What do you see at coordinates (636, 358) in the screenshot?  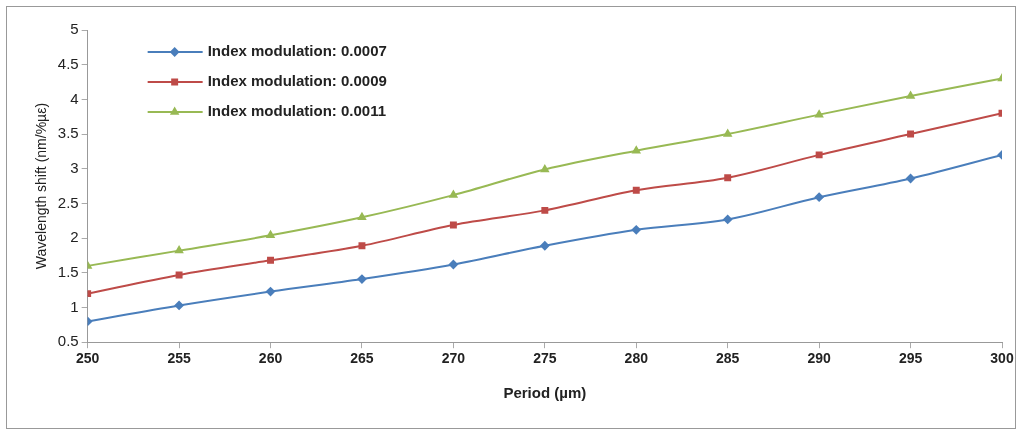 I see `x-tick-label: 280` at bounding box center [636, 358].